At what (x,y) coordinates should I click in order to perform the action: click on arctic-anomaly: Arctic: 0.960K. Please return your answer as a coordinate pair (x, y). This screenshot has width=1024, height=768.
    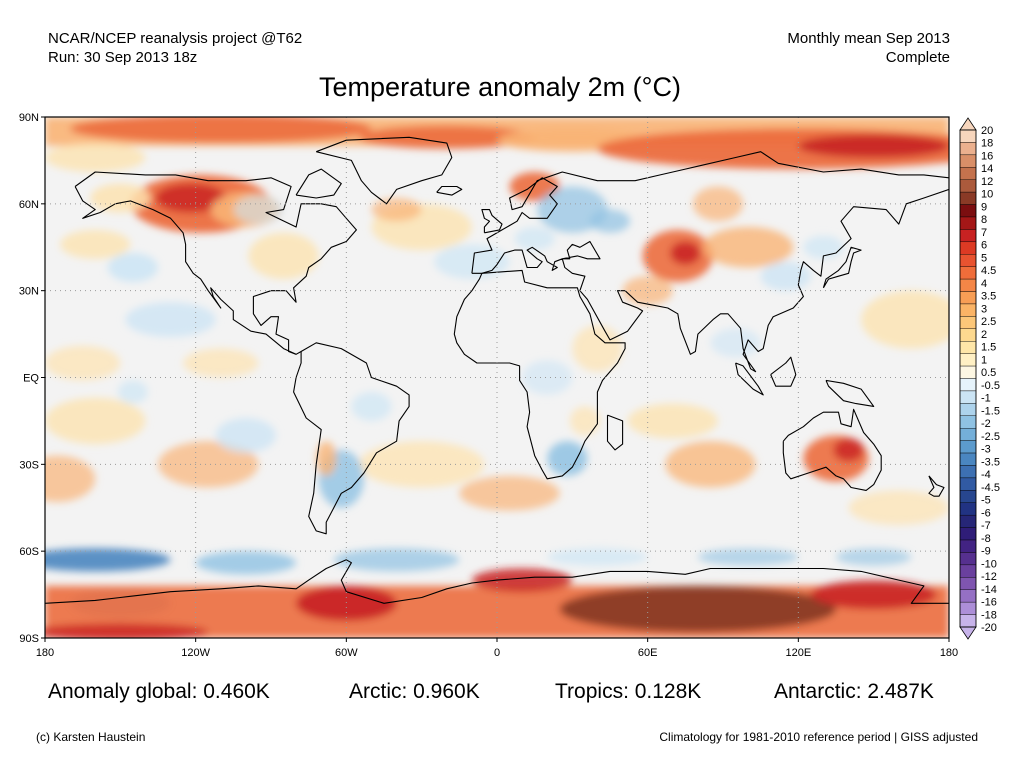
    Looking at the image, I should click on (414, 691).